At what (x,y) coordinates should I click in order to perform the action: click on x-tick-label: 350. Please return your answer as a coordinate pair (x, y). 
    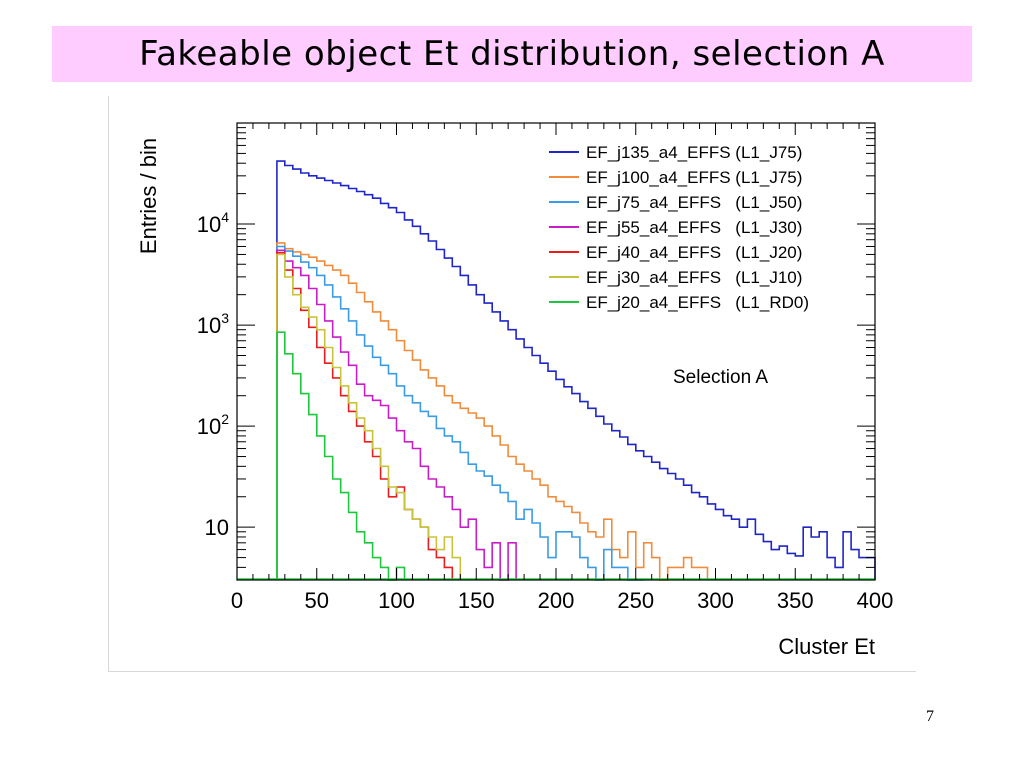
    Looking at the image, I should click on (795, 600).